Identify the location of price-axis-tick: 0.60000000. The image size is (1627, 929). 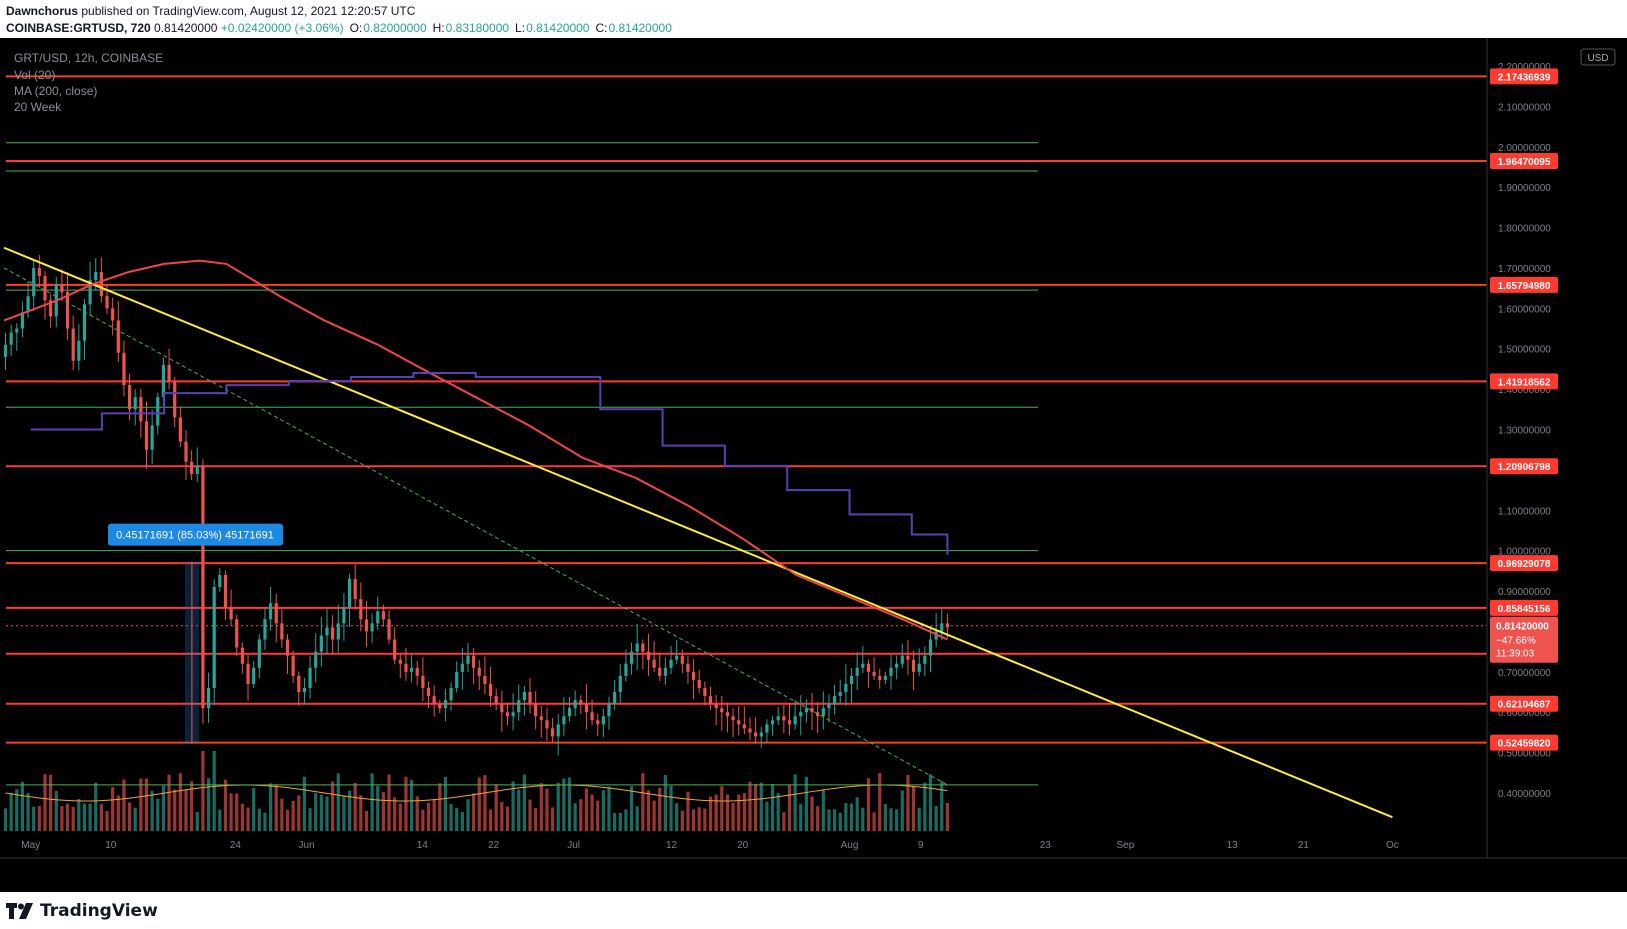
(1524, 713).